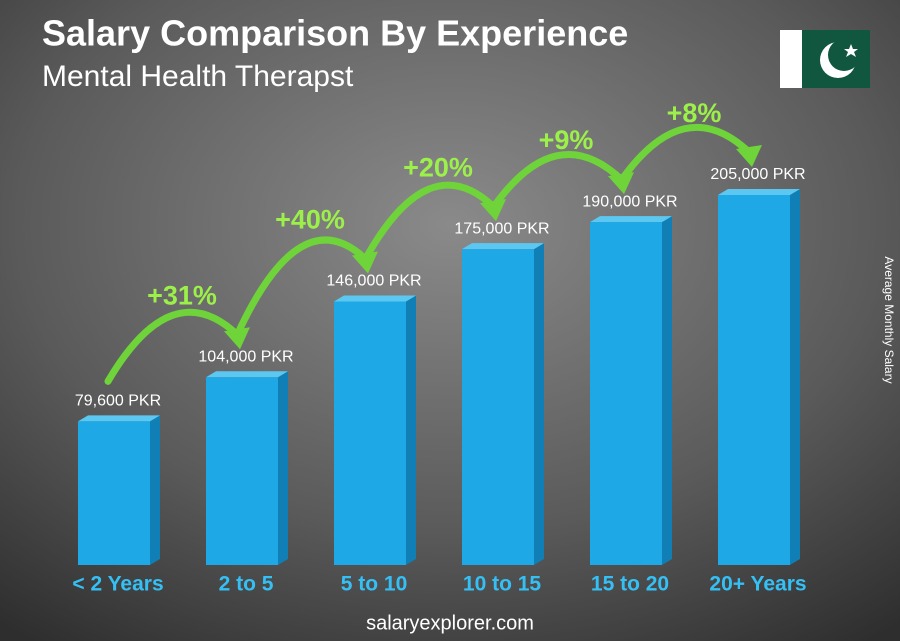 This screenshot has height=641, width=900. Describe the element at coordinates (118, 401) in the screenshot. I see `value-label: 79,600 PKR` at that location.